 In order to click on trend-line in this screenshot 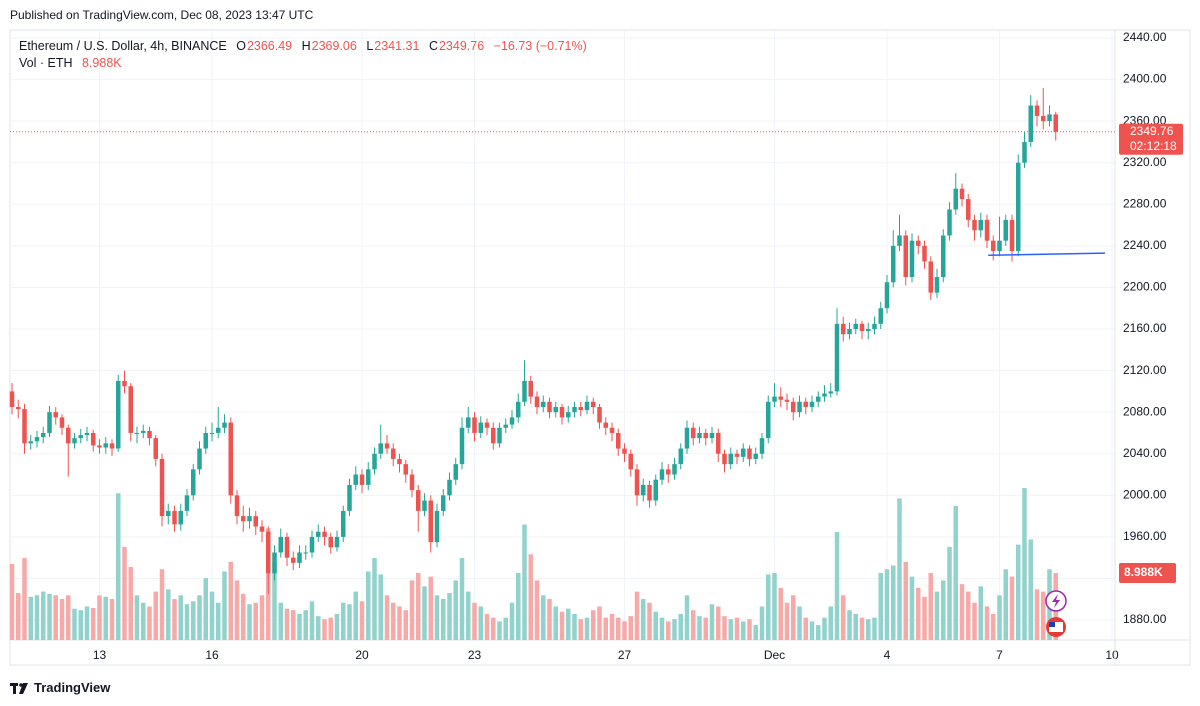, I will do `click(1047, 254)`.